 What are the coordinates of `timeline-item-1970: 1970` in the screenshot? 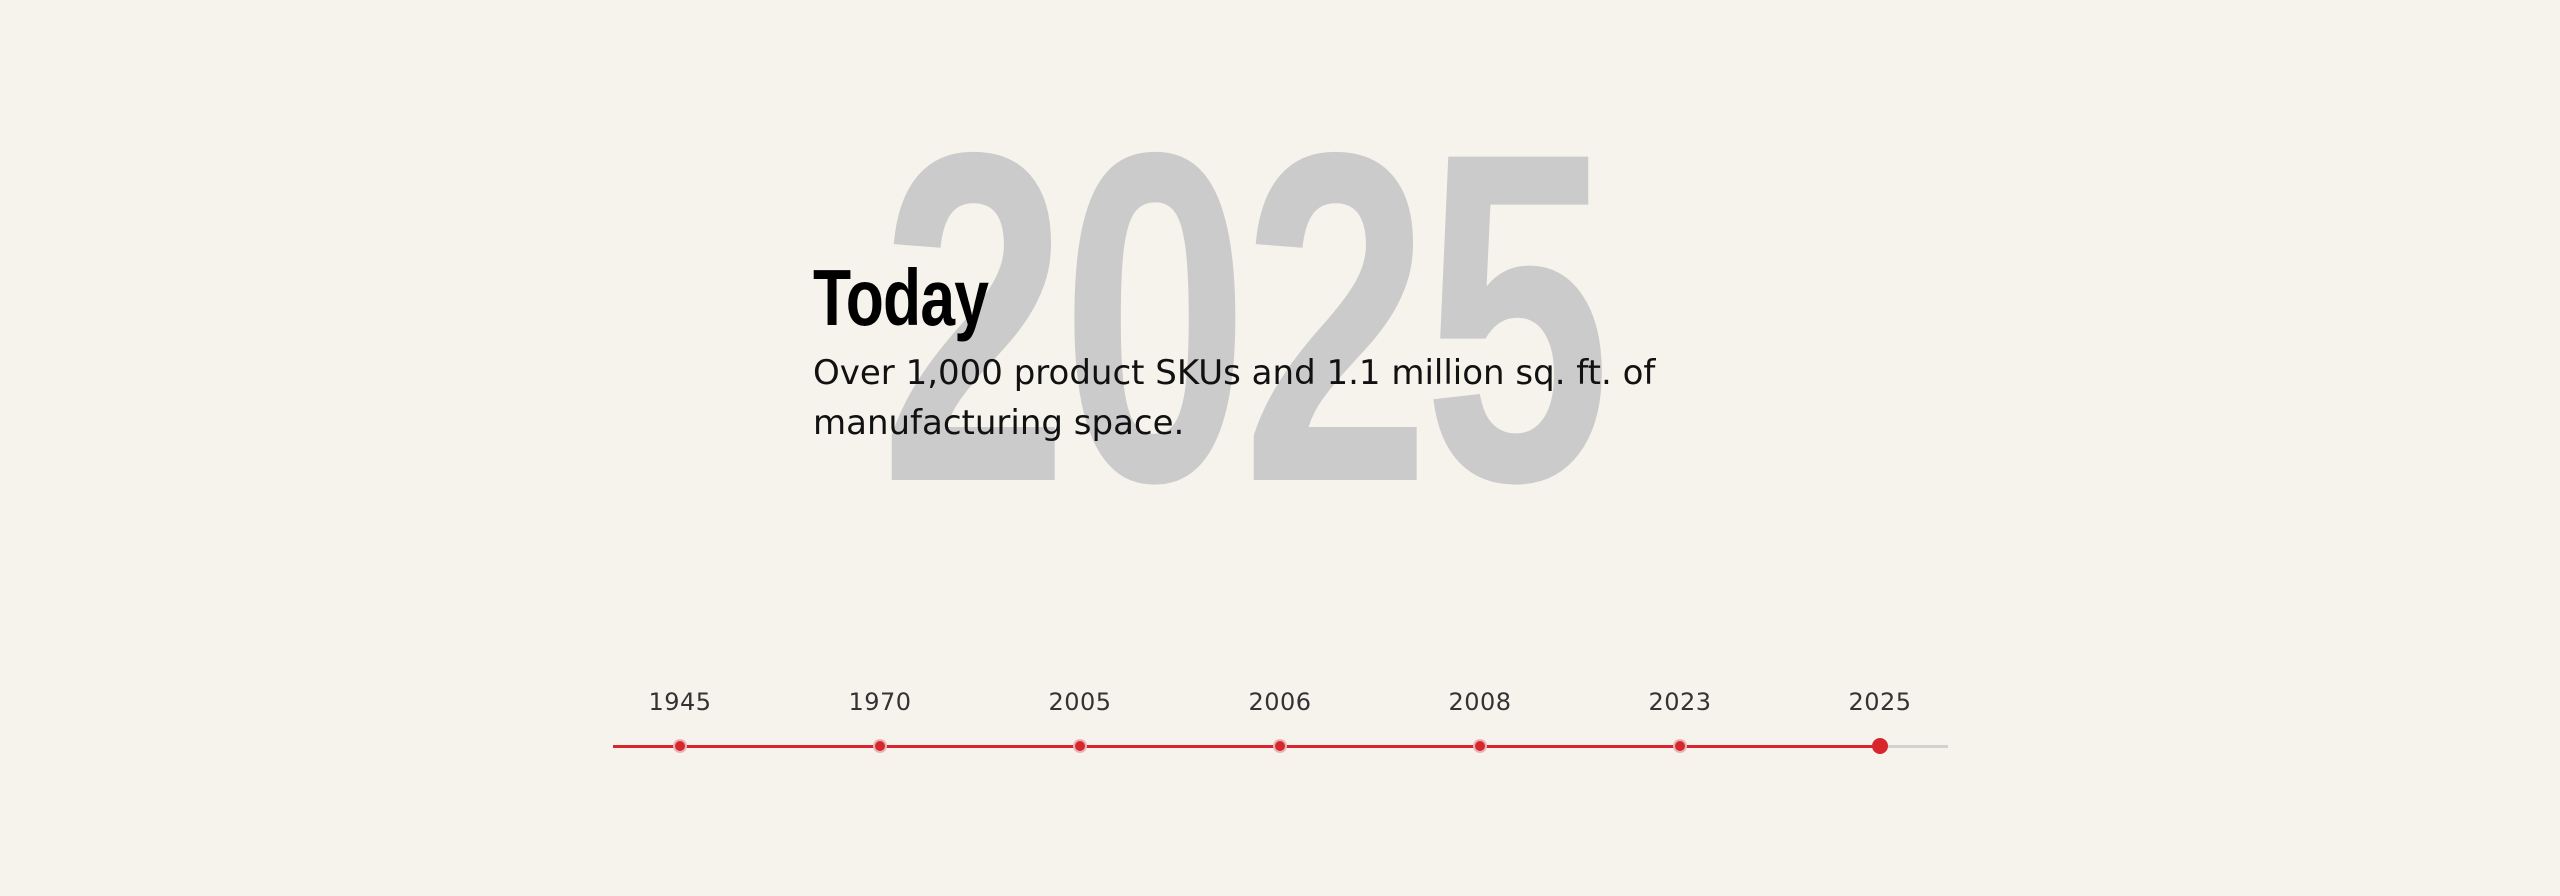 It's located at (880, 720).